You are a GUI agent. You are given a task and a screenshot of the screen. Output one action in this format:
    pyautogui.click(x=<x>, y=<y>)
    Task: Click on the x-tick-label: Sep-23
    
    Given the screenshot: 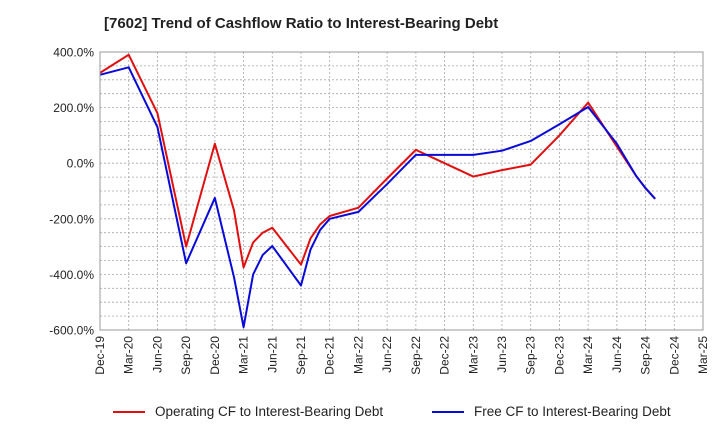 What is the action you would take?
    pyautogui.click(x=531, y=355)
    